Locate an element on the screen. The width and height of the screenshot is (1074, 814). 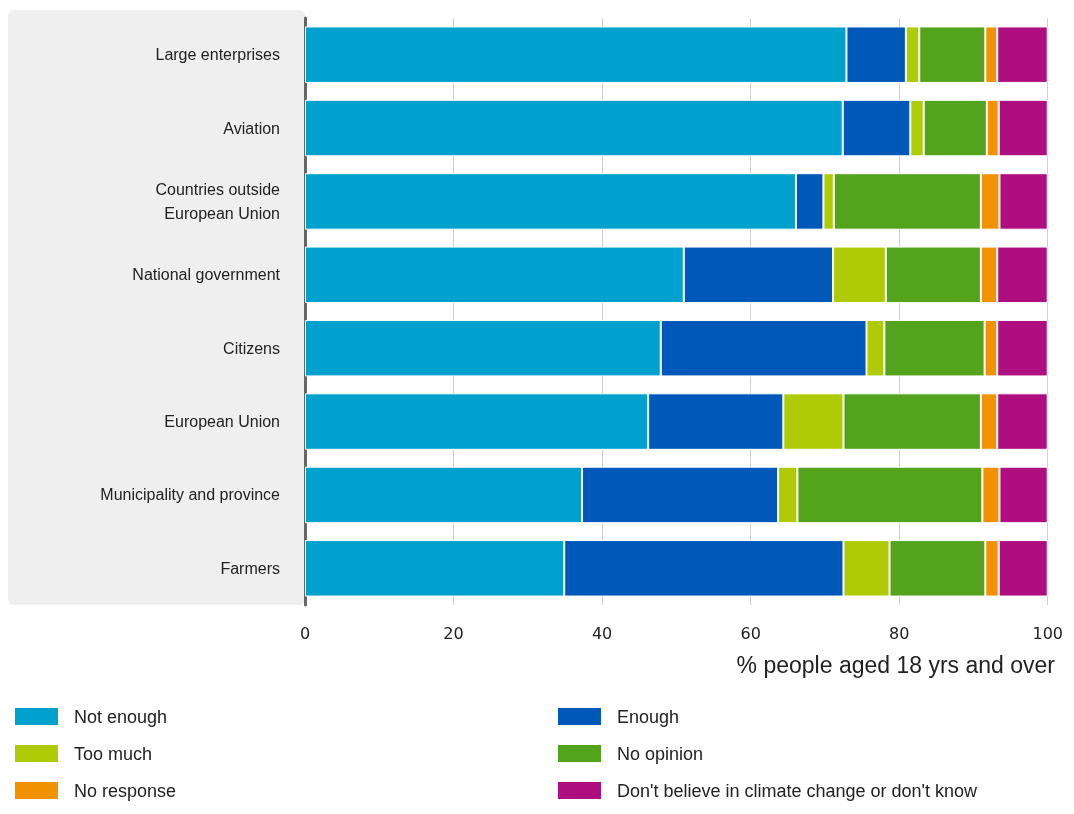
x-axis-title: % people aged 18 yrs and over is located at coordinates (896, 664).